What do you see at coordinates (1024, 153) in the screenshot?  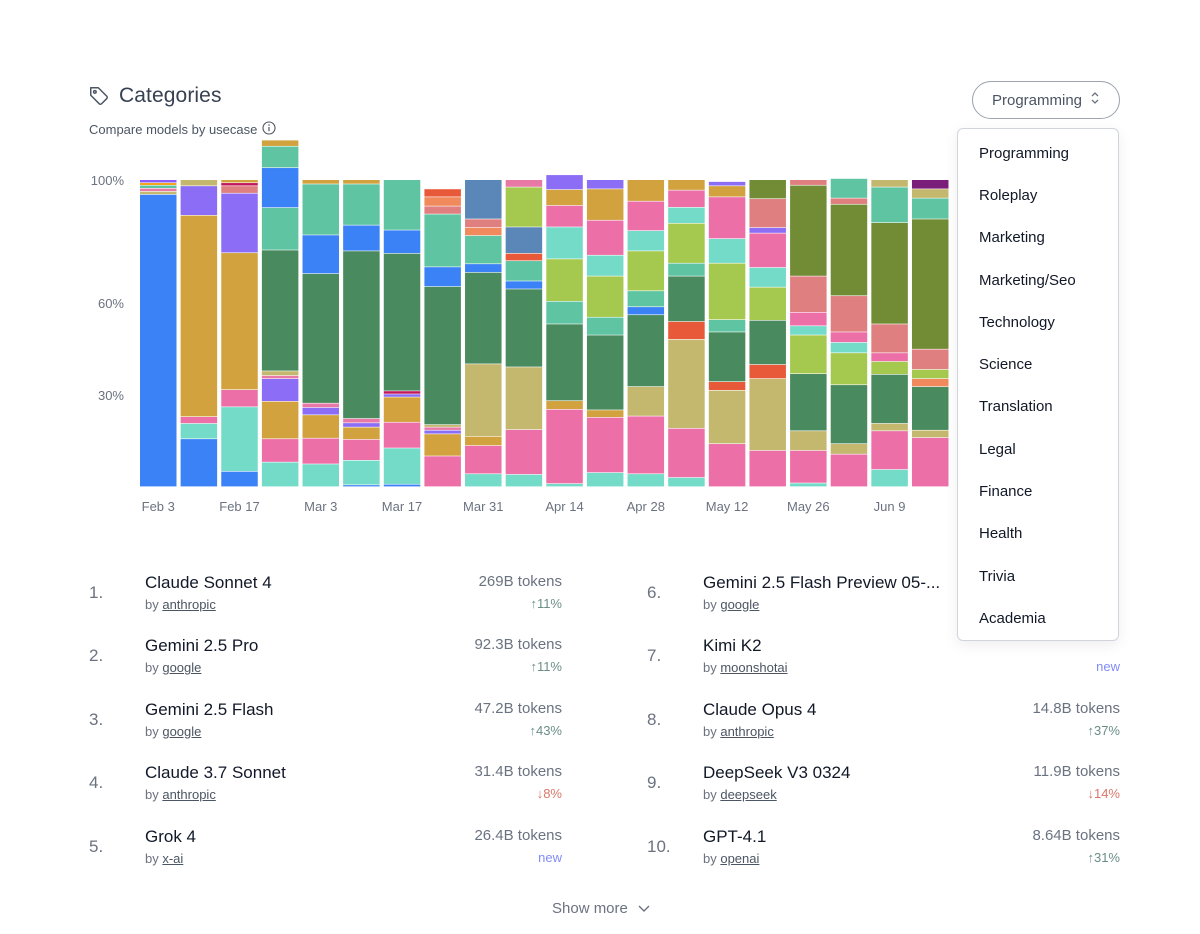 I see `category-option: Programming` at bounding box center [1024, 153].